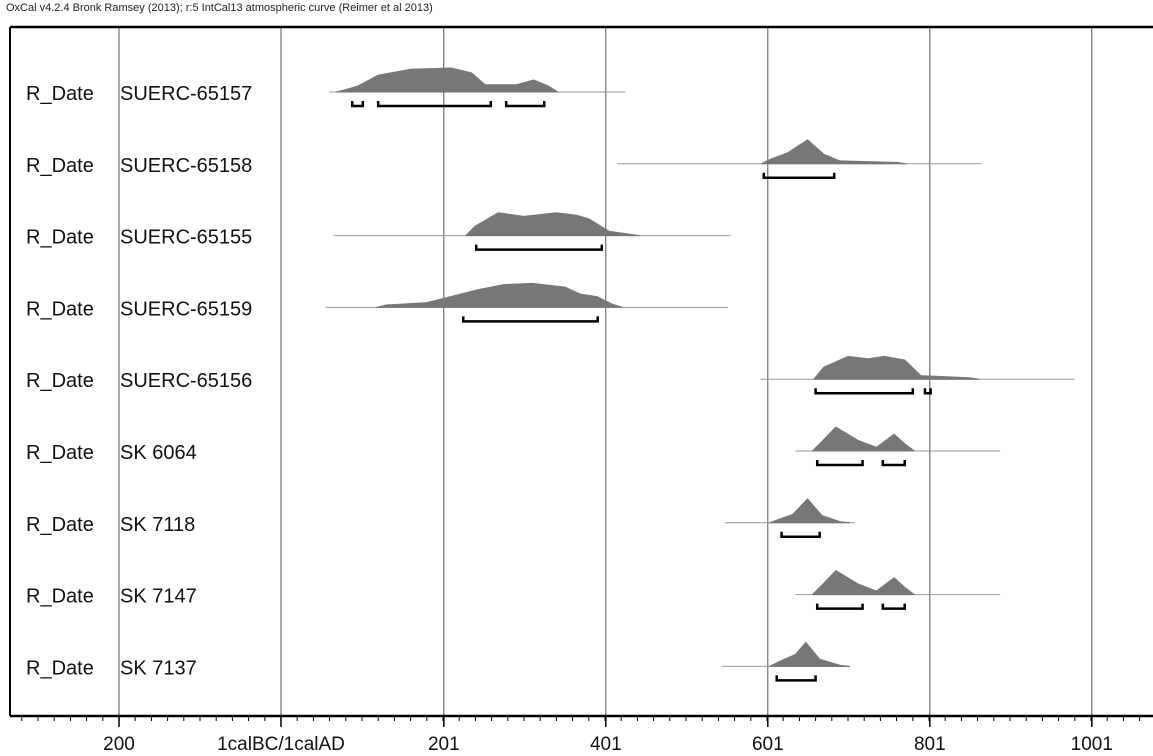 Image resolution: width=1153 pixels, height=756 pixels. Describe the element at coordinates (186, 166) in the screenshot. I see `date-name: SUERC-65158` at that location.